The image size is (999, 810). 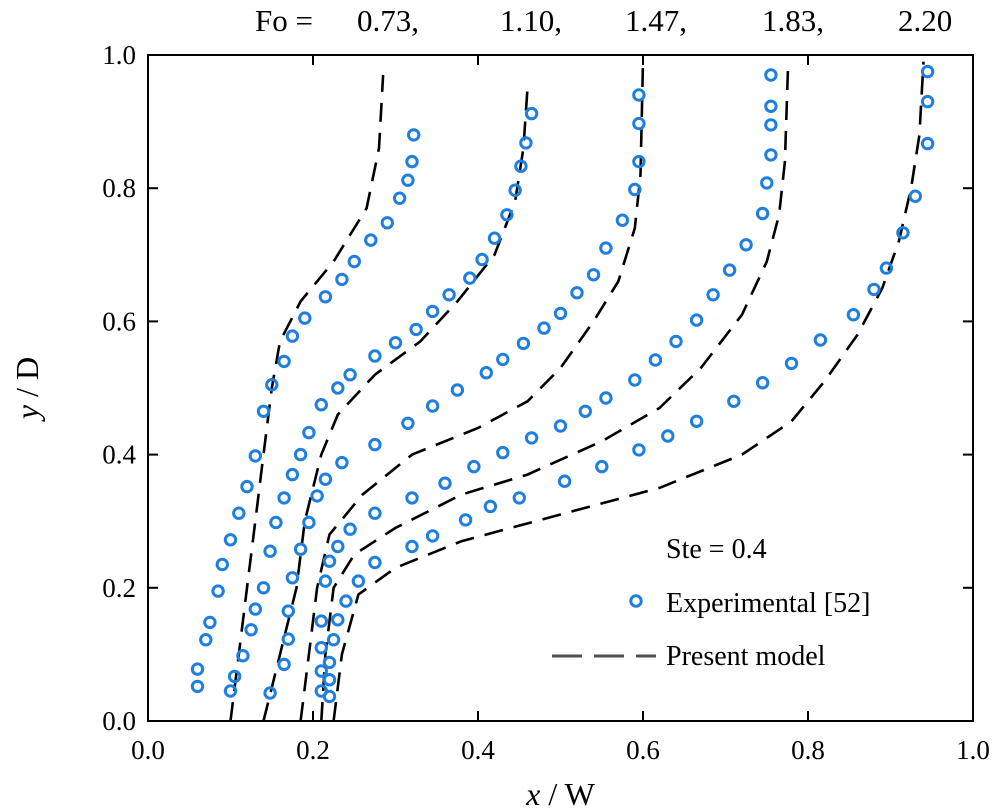 I want to click on x-tick-label: 1.0, so click(x=973, y=750).